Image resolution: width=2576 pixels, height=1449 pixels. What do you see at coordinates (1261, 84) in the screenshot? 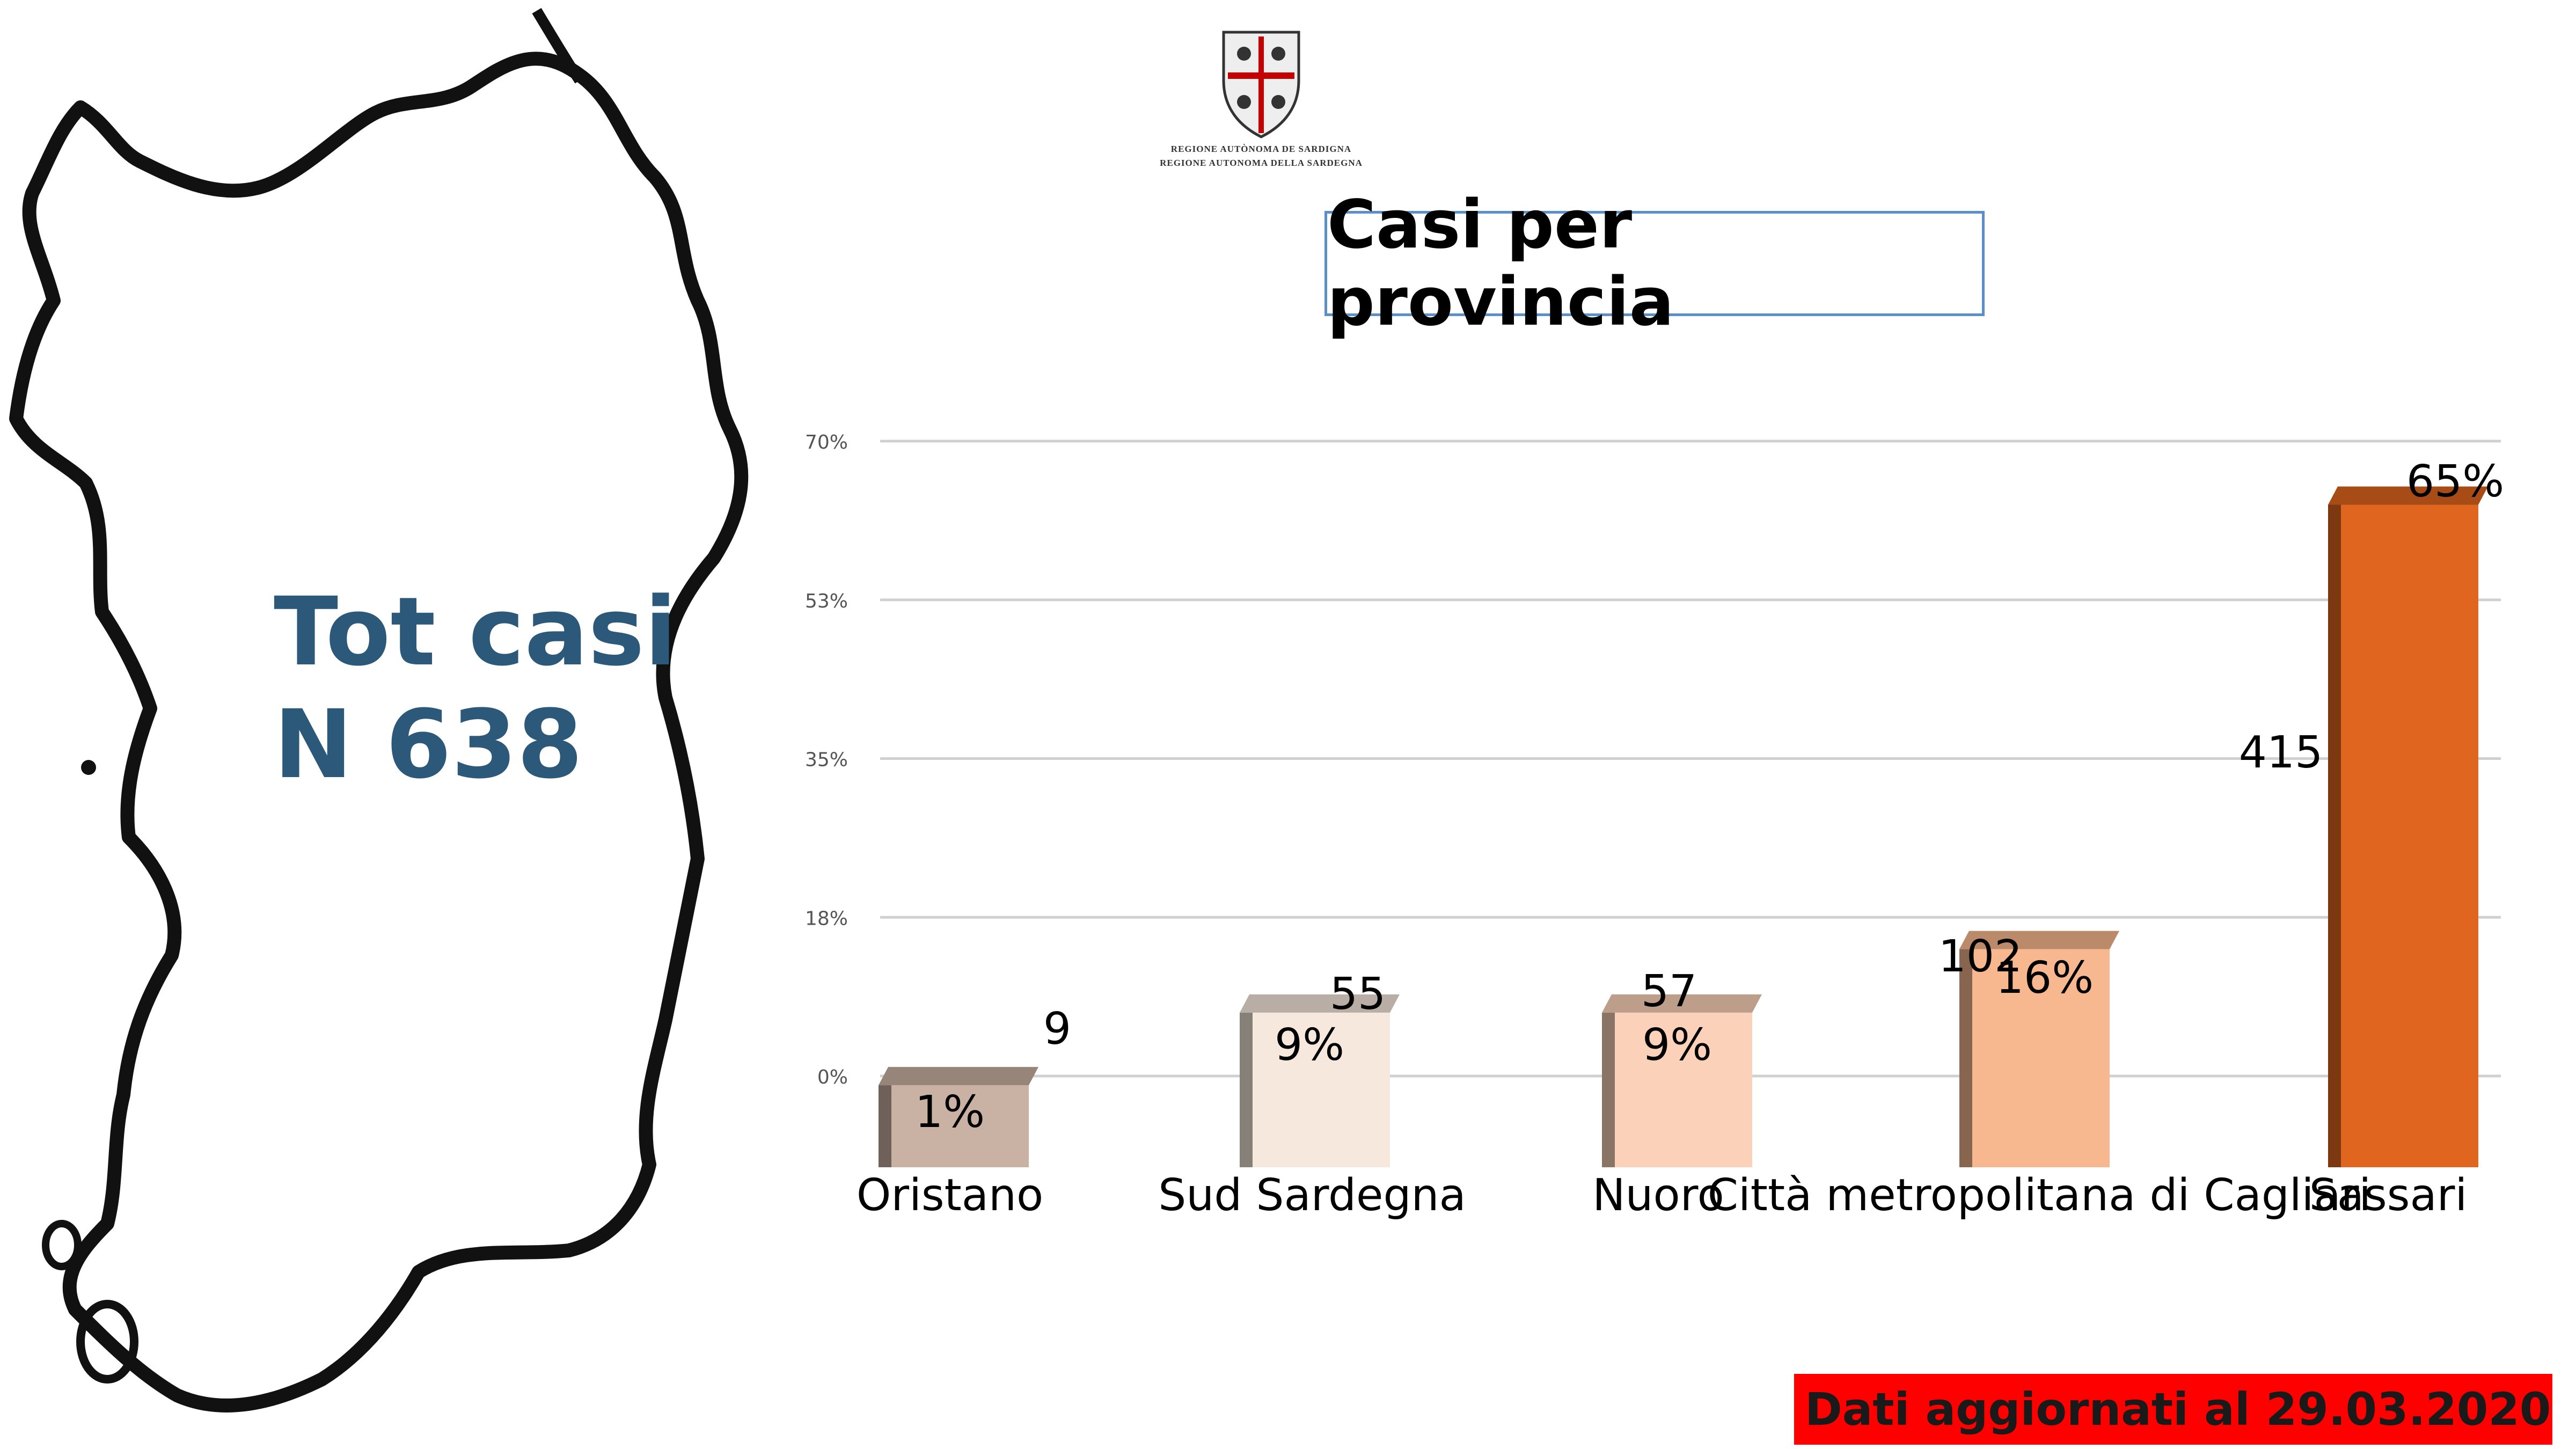
I see `coat-of-arms-icon` at bounding box center [1261, 84].